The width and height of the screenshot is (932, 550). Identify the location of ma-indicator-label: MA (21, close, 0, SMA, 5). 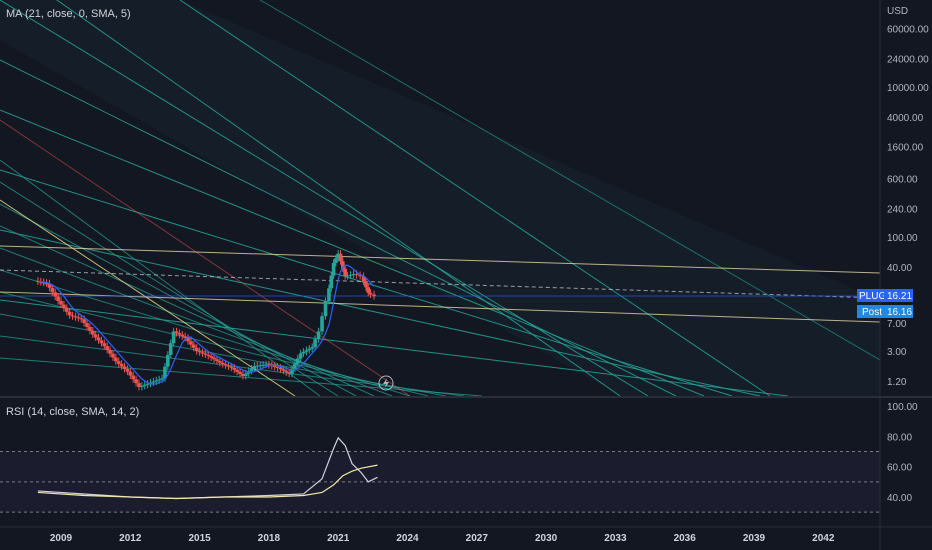
(68, 14).